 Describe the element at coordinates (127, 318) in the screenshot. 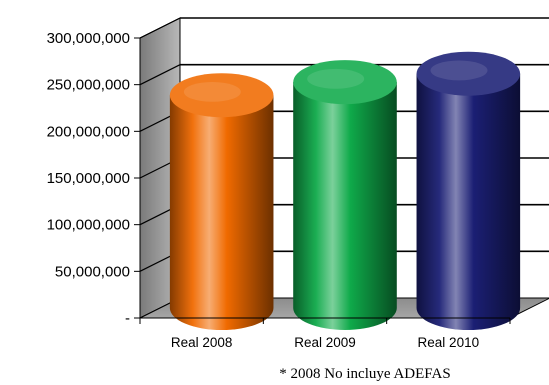

I see `y-tick-label: -` at that location.